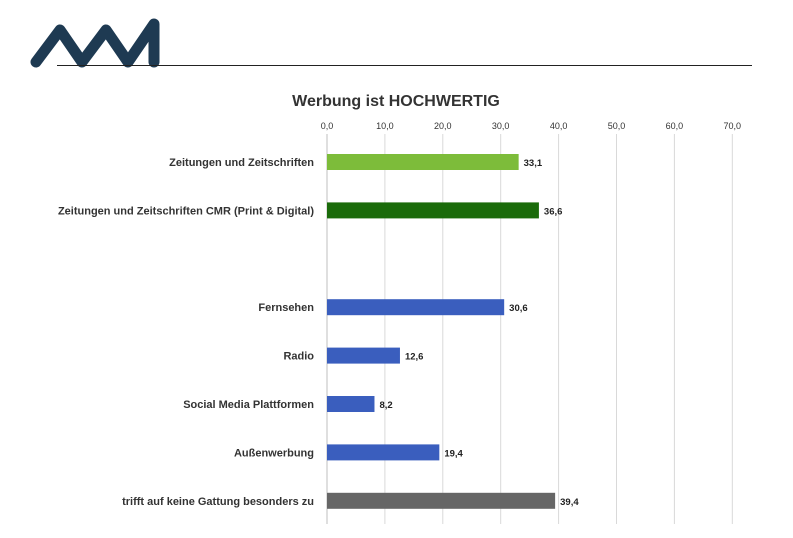  What do you see at coordinates (241, 163) in the screenshot?
I see `category-label: Zeitungen und Zeitschriften` at bounding box center [241, 163].